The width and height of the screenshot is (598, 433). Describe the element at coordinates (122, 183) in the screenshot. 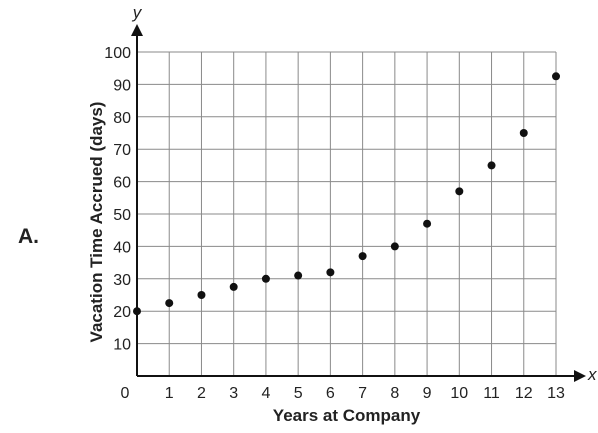

I see `y-tick-label: 60` at that location.